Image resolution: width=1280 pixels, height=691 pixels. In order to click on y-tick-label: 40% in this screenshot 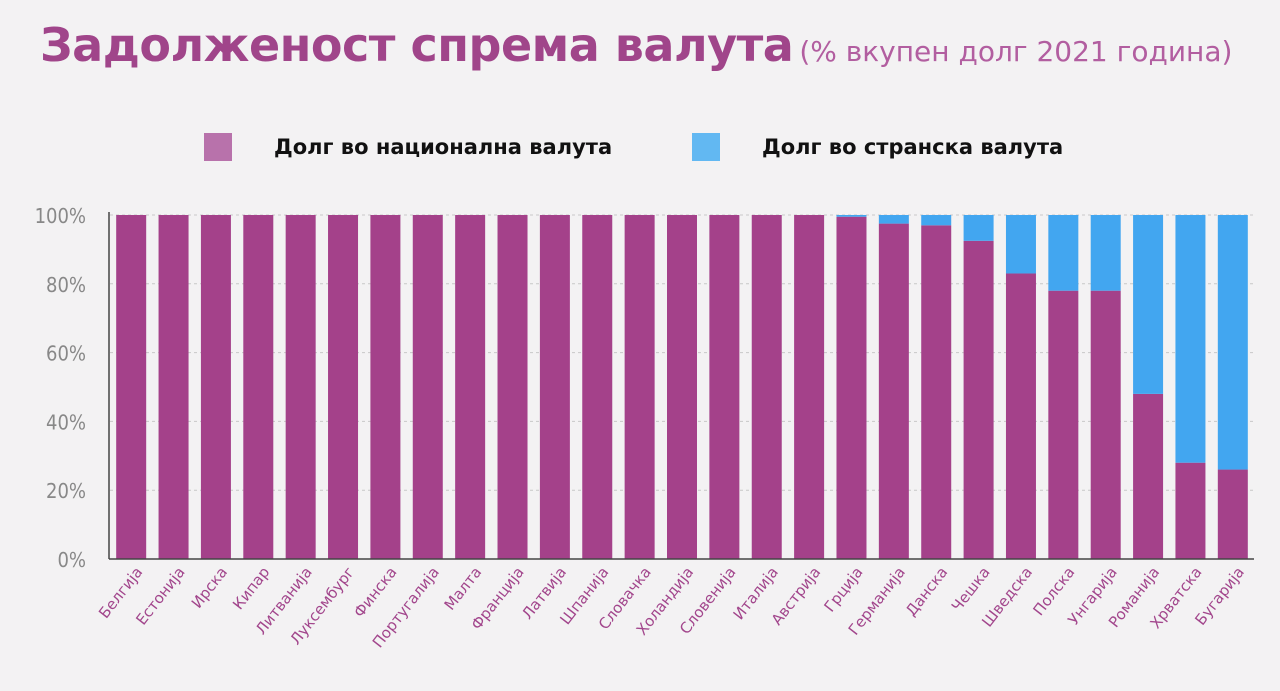, I will do `click(66, 422)`.